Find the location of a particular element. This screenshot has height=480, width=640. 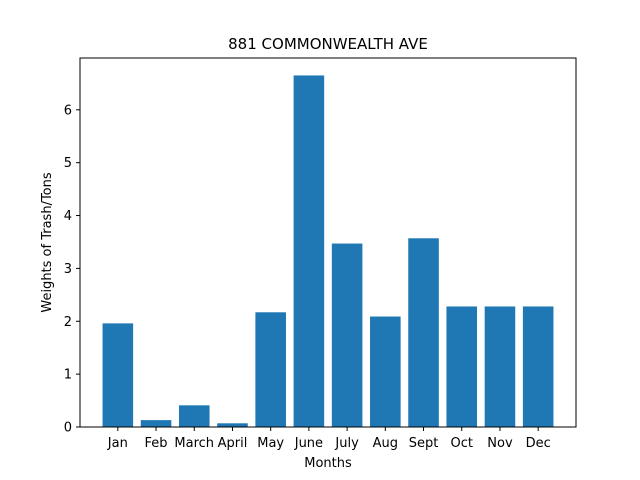

x-tick-label: Dec is located at coordinates (538, 443).